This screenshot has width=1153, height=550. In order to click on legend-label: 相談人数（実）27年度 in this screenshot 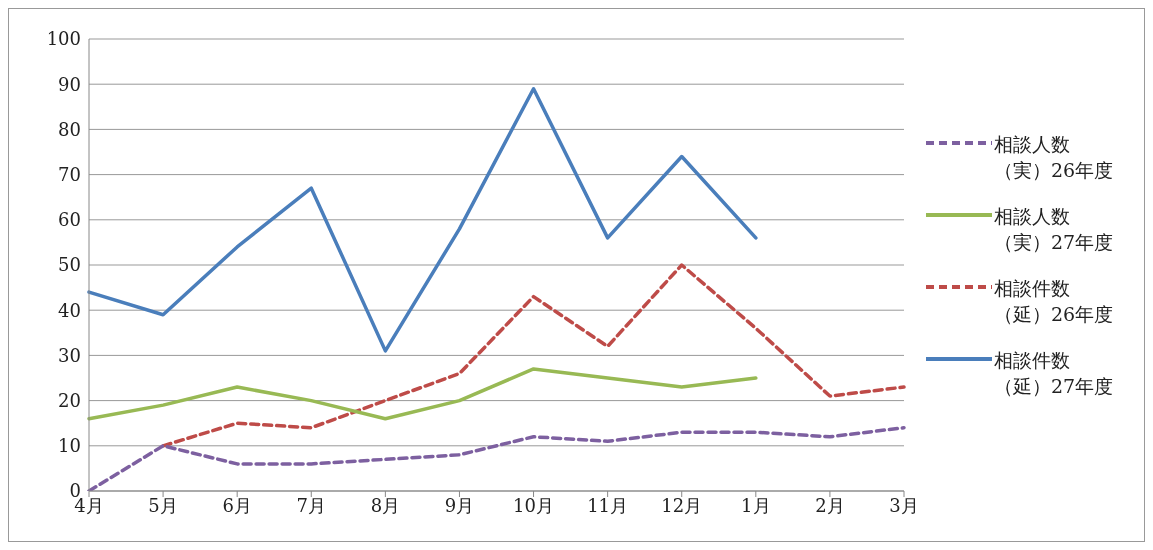, I will do `click(1054, 229)`.